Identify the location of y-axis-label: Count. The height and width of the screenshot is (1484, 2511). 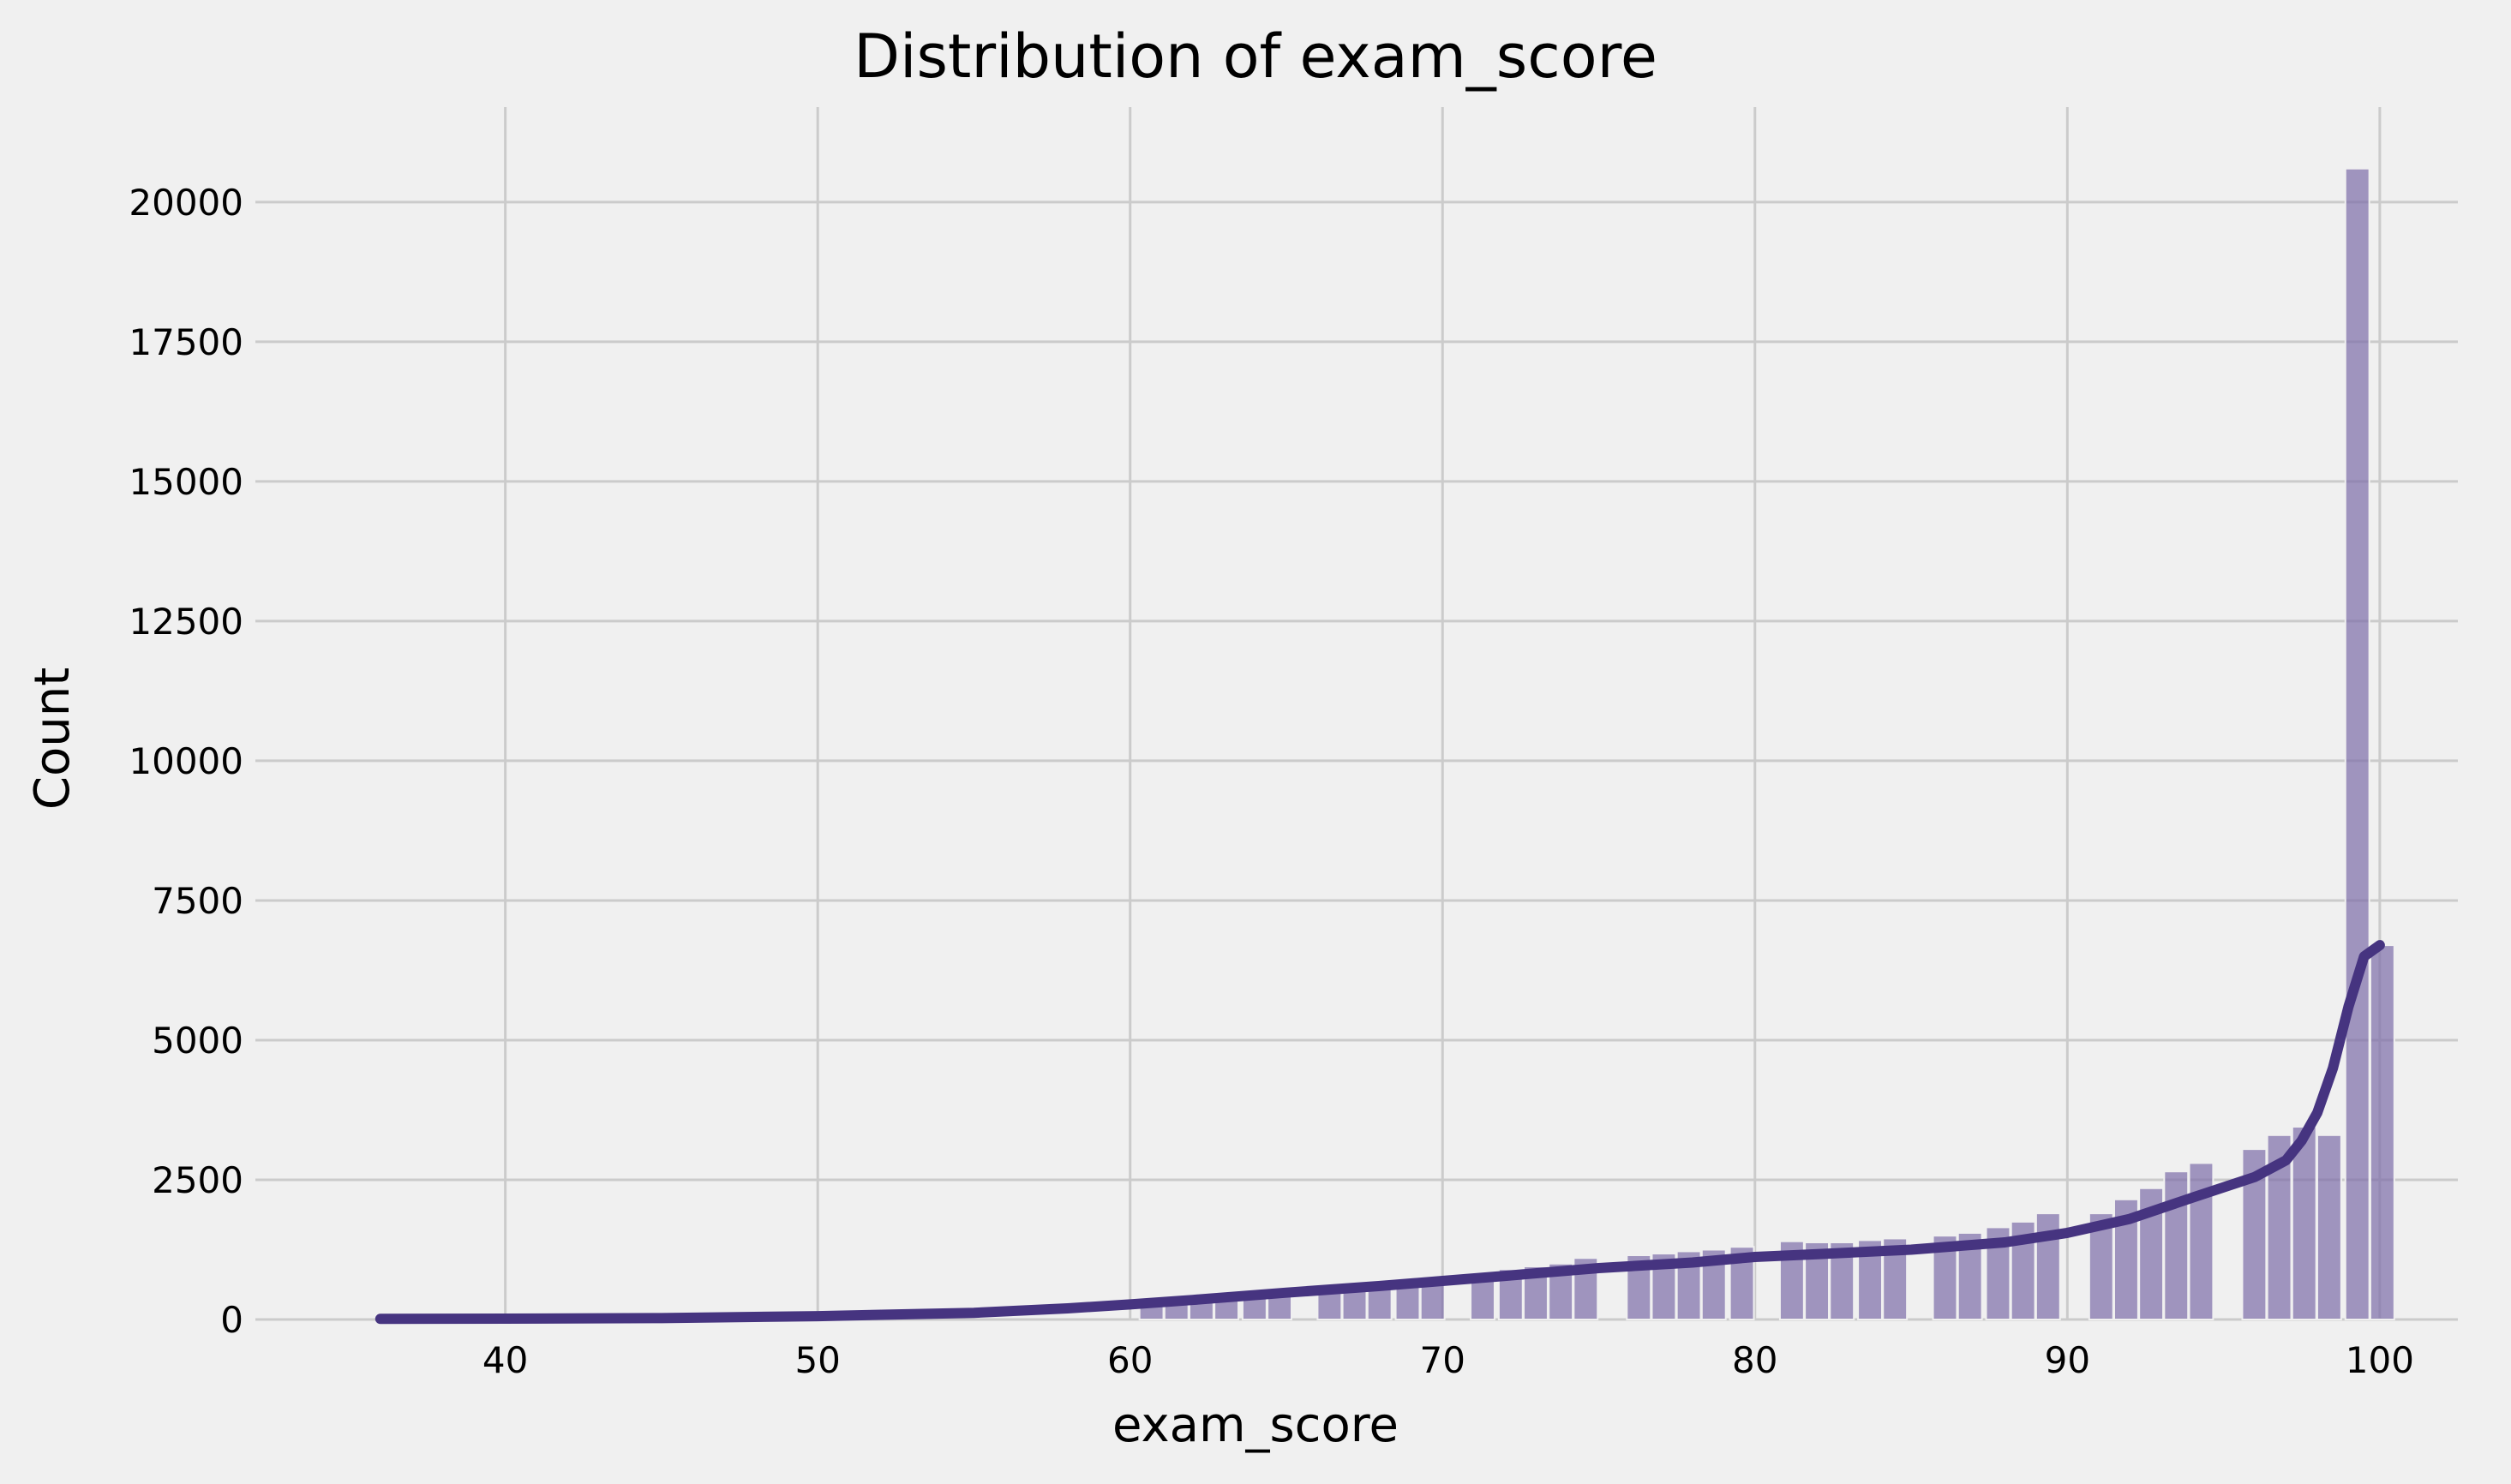
(53, 738).